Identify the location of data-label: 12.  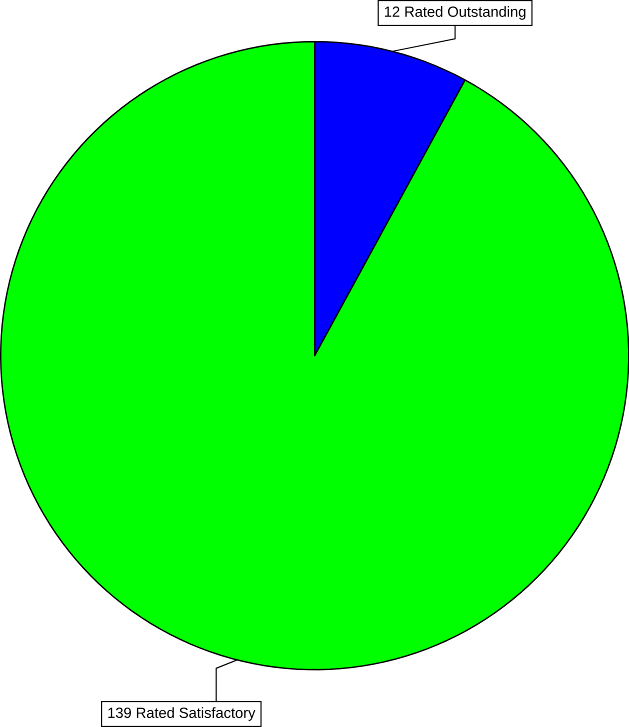
(392, 11).